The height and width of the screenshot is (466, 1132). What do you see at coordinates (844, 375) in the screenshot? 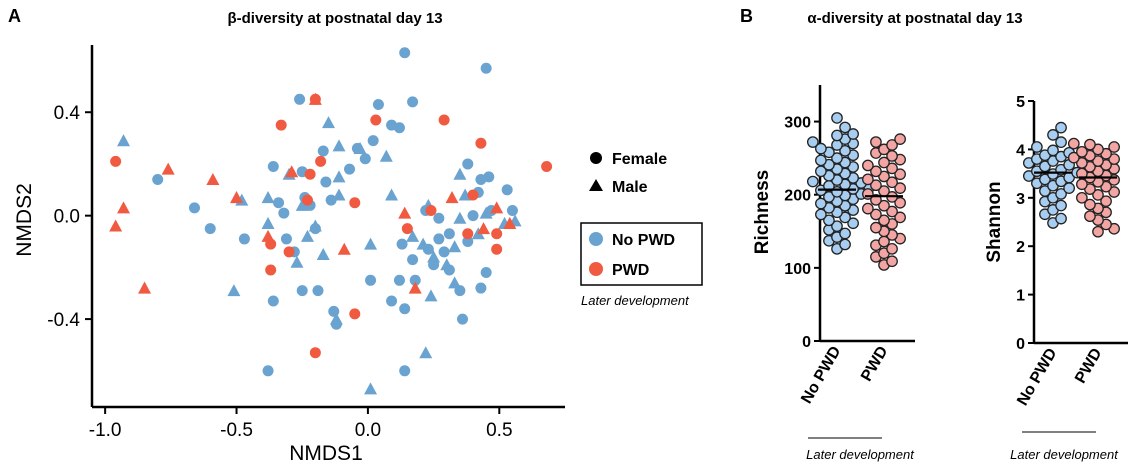
I see `x-categories-richness: No PWD PWD` at bounding box center [844, 375].